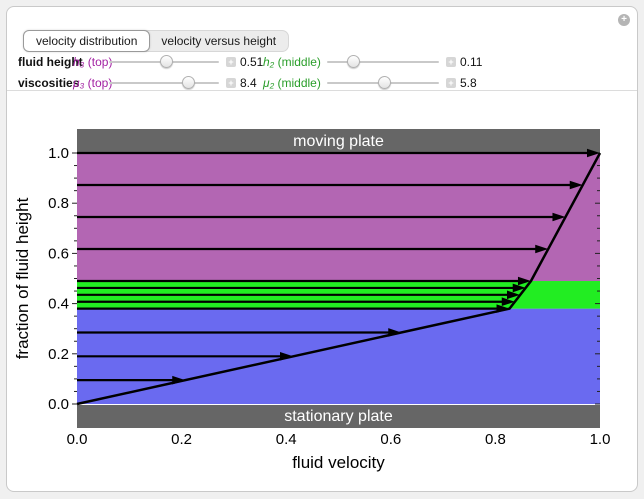  Describe the element at coordinates (390, 439) in the screenshot. I see `x-tick-label: 0.6` at that location.